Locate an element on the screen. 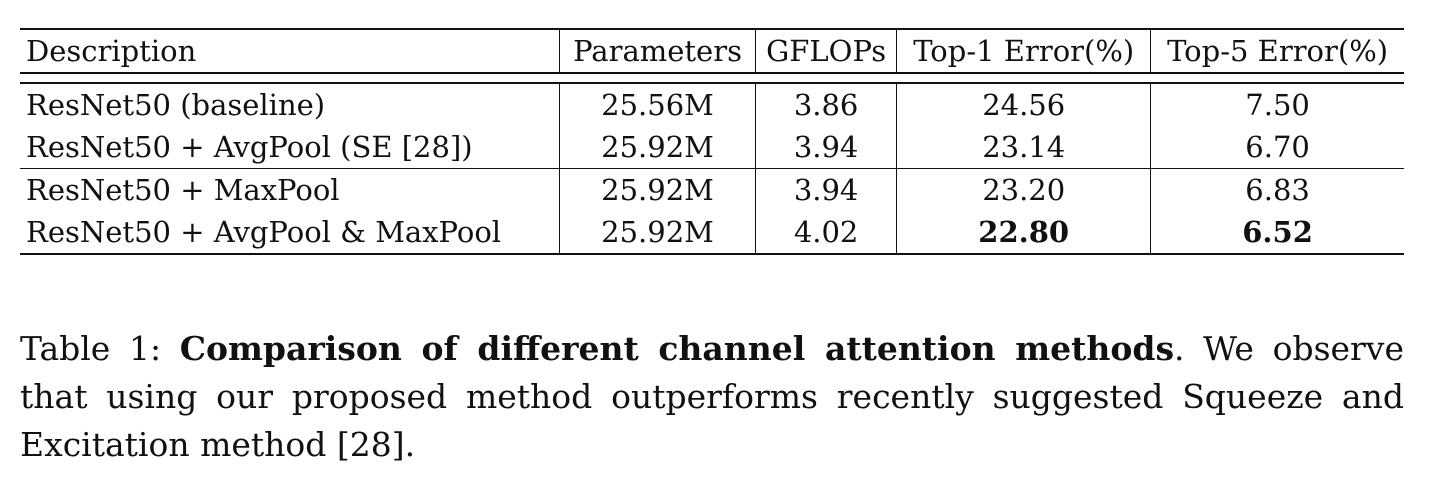 The image size is (1448, 482). row-top1-error: 23.20 is located at coordinates (1024, 189).